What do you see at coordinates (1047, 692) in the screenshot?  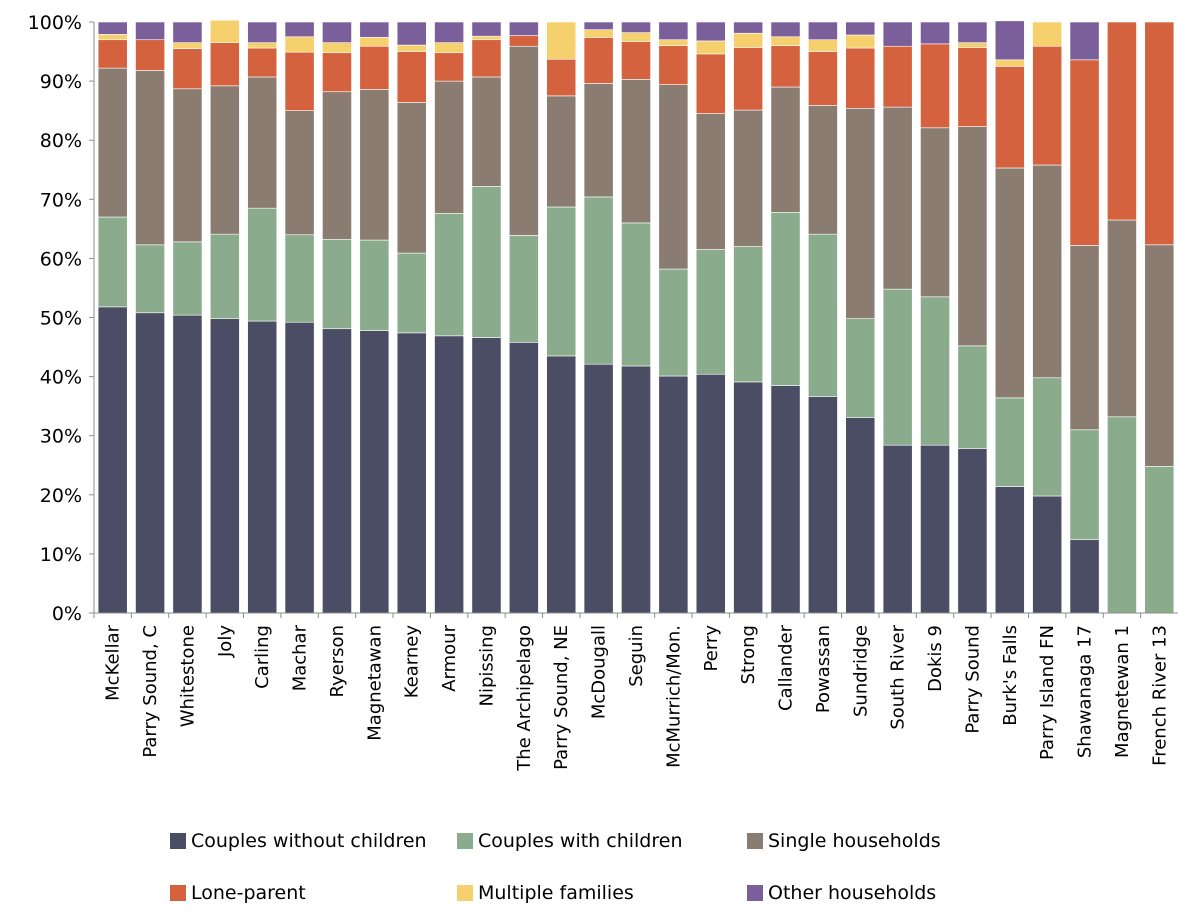 I see `x-tick-label: Parry Island FN` at bounding box center [1047, 692].